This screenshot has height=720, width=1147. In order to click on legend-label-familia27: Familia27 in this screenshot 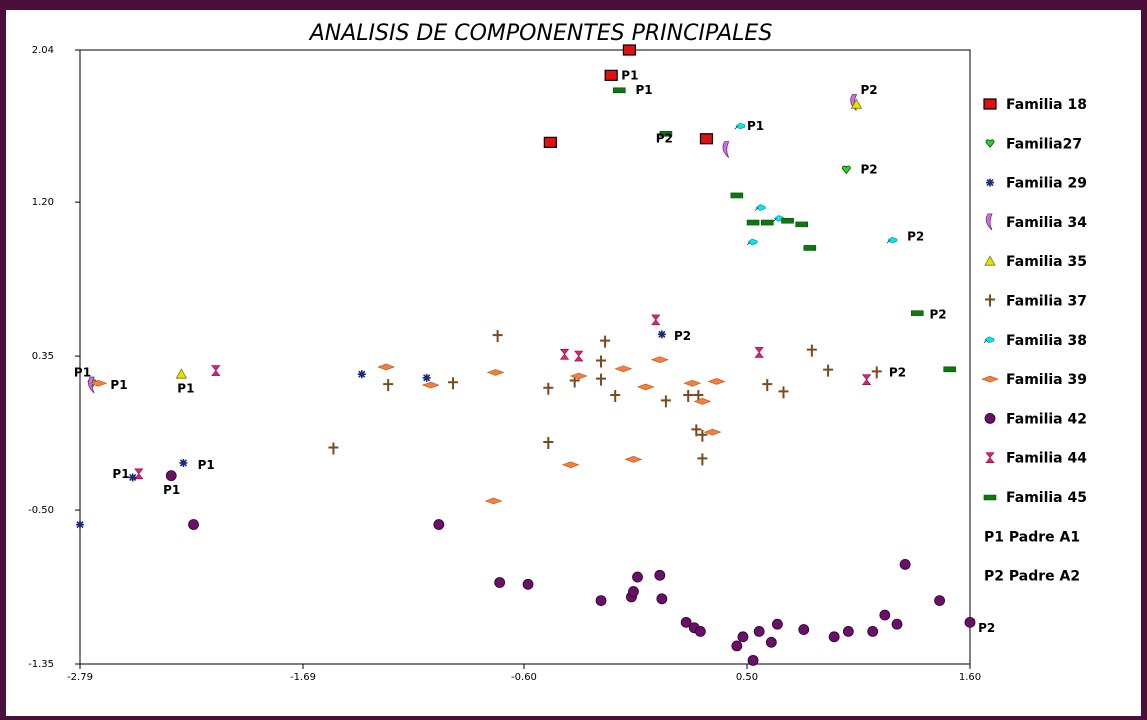, I will do `click(1044, 144)`.